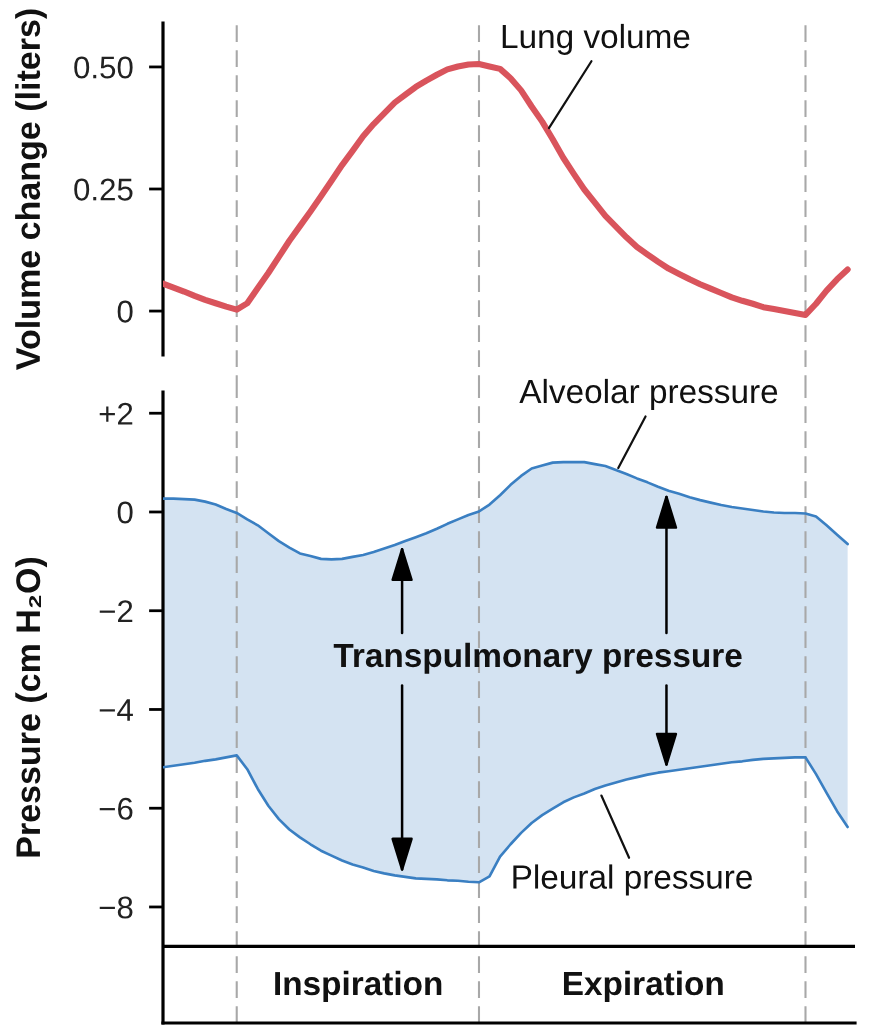 The height and width of the screenshot is (1034, 874). What do you see at coordinates (643, 986) in the screenshot?
I see `annotation: Expiration` at bounding box center [643, 986].